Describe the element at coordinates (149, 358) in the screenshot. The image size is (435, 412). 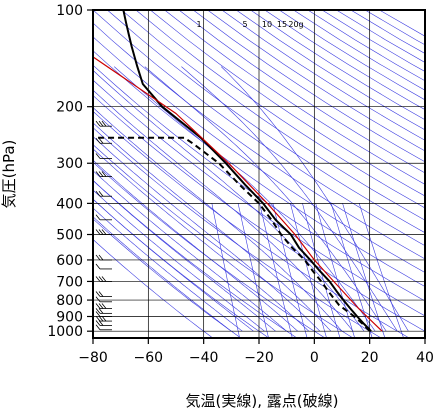
I see `x-tick-label: −60` at that location.